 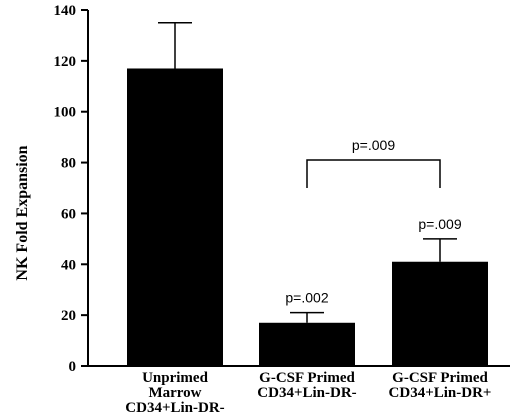 What do you see at coordinates (174, 393) in the screenshot?
I see `x-category-label: Marrow` at bounding box center [174, 393].